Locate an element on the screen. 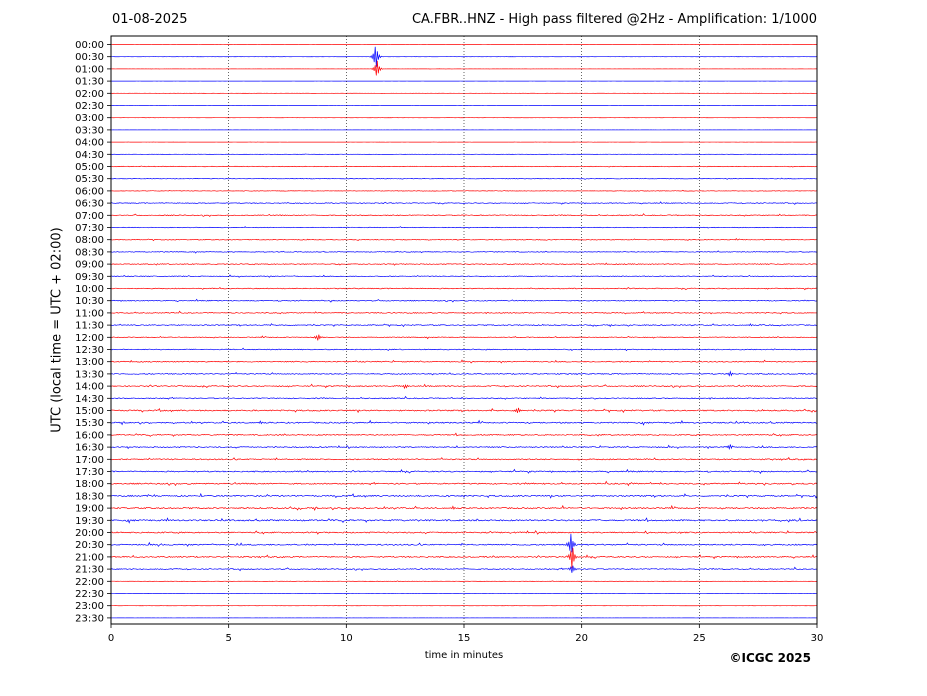 This screenshot has width=927, height=696. y-tick-label: 17:30 is located at coordinates (89, 472).